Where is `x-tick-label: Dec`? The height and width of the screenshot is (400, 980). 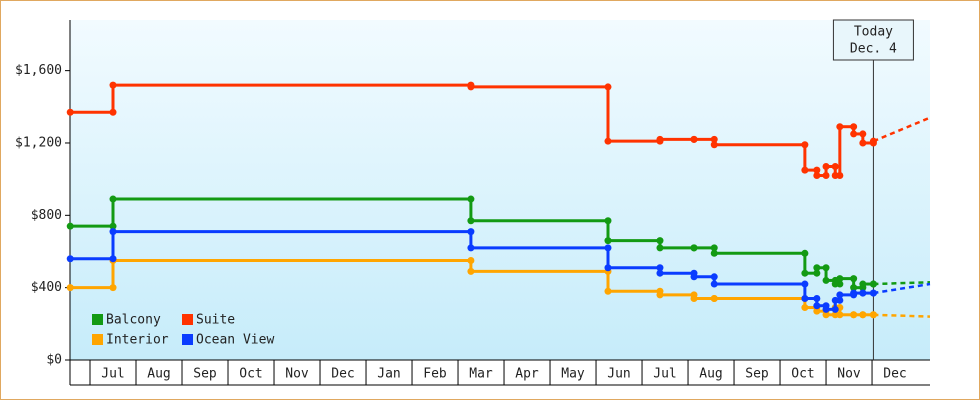
x-tick-label: Dec is located at coordinates (894, 374).